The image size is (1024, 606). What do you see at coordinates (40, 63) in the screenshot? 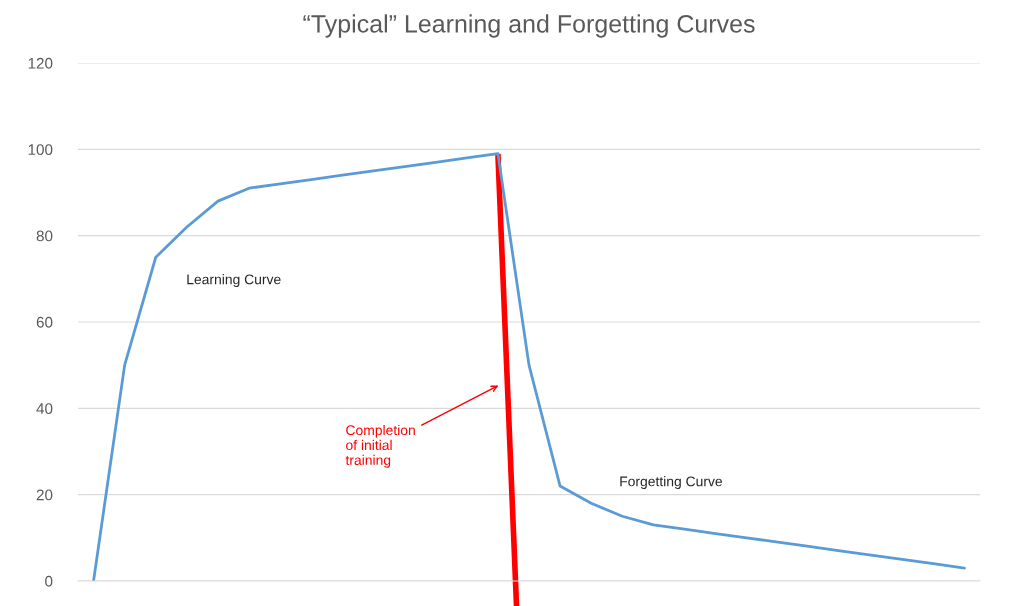
I see `y-tick-label: 120` at bounding box center [40, 63].